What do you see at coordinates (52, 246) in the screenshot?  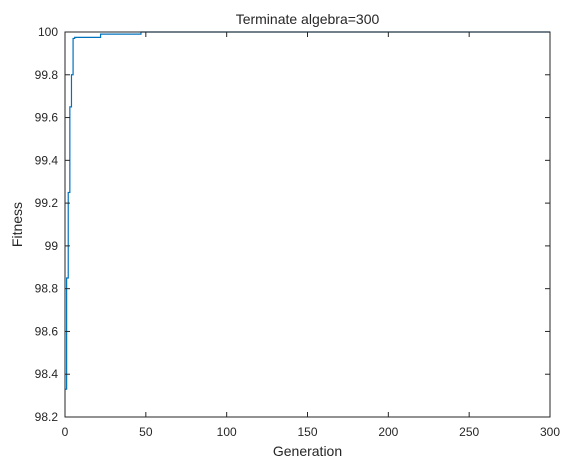 I see `y-tick-label: 99` at bounding box center [52, 246].